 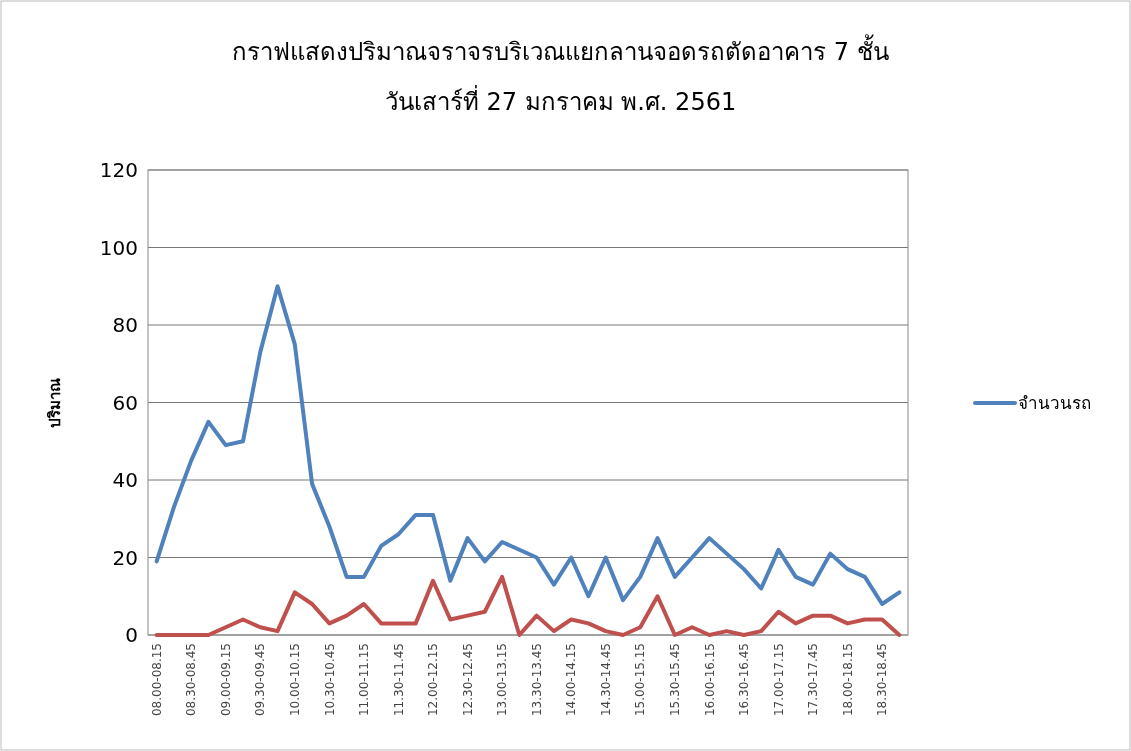 I want to click on x-tick-label: 18.00-18.15, so click(x=847, y=680).